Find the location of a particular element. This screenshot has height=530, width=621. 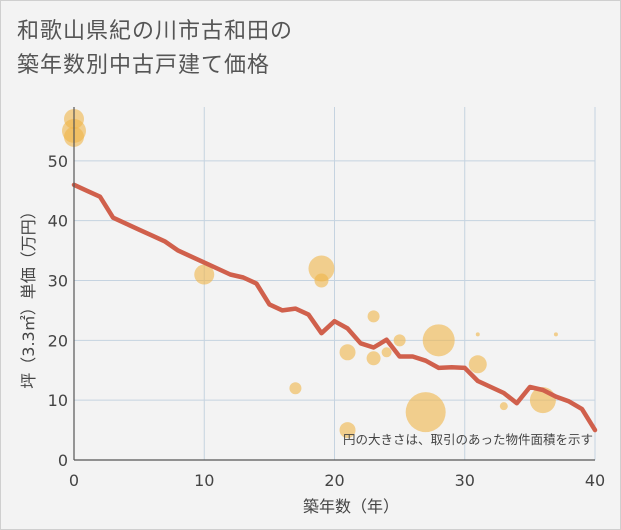

x-tick-label: 40 is located at coordinates (595, 480).